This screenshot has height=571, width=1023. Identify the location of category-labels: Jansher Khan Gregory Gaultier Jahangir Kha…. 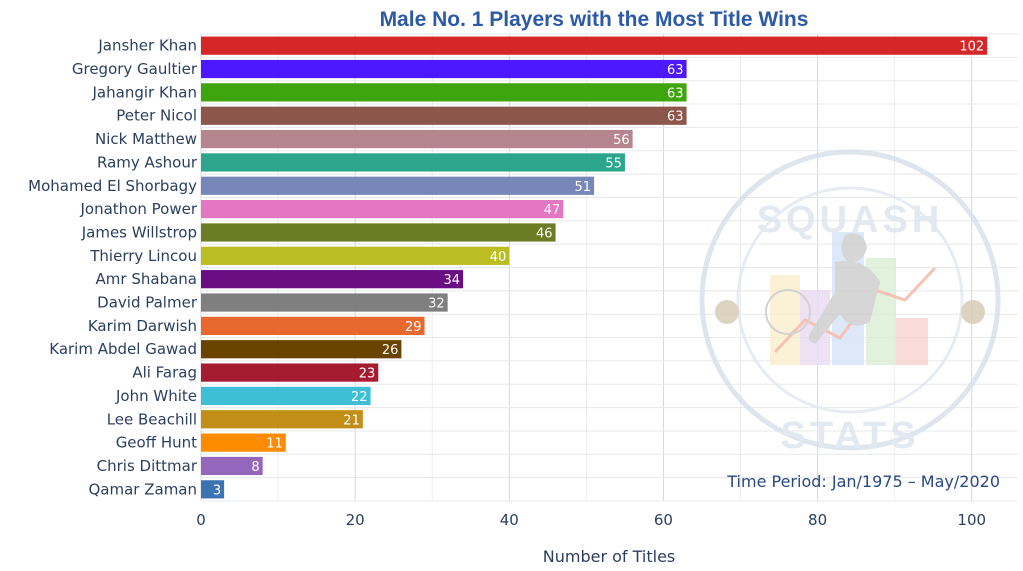
(113, 268).